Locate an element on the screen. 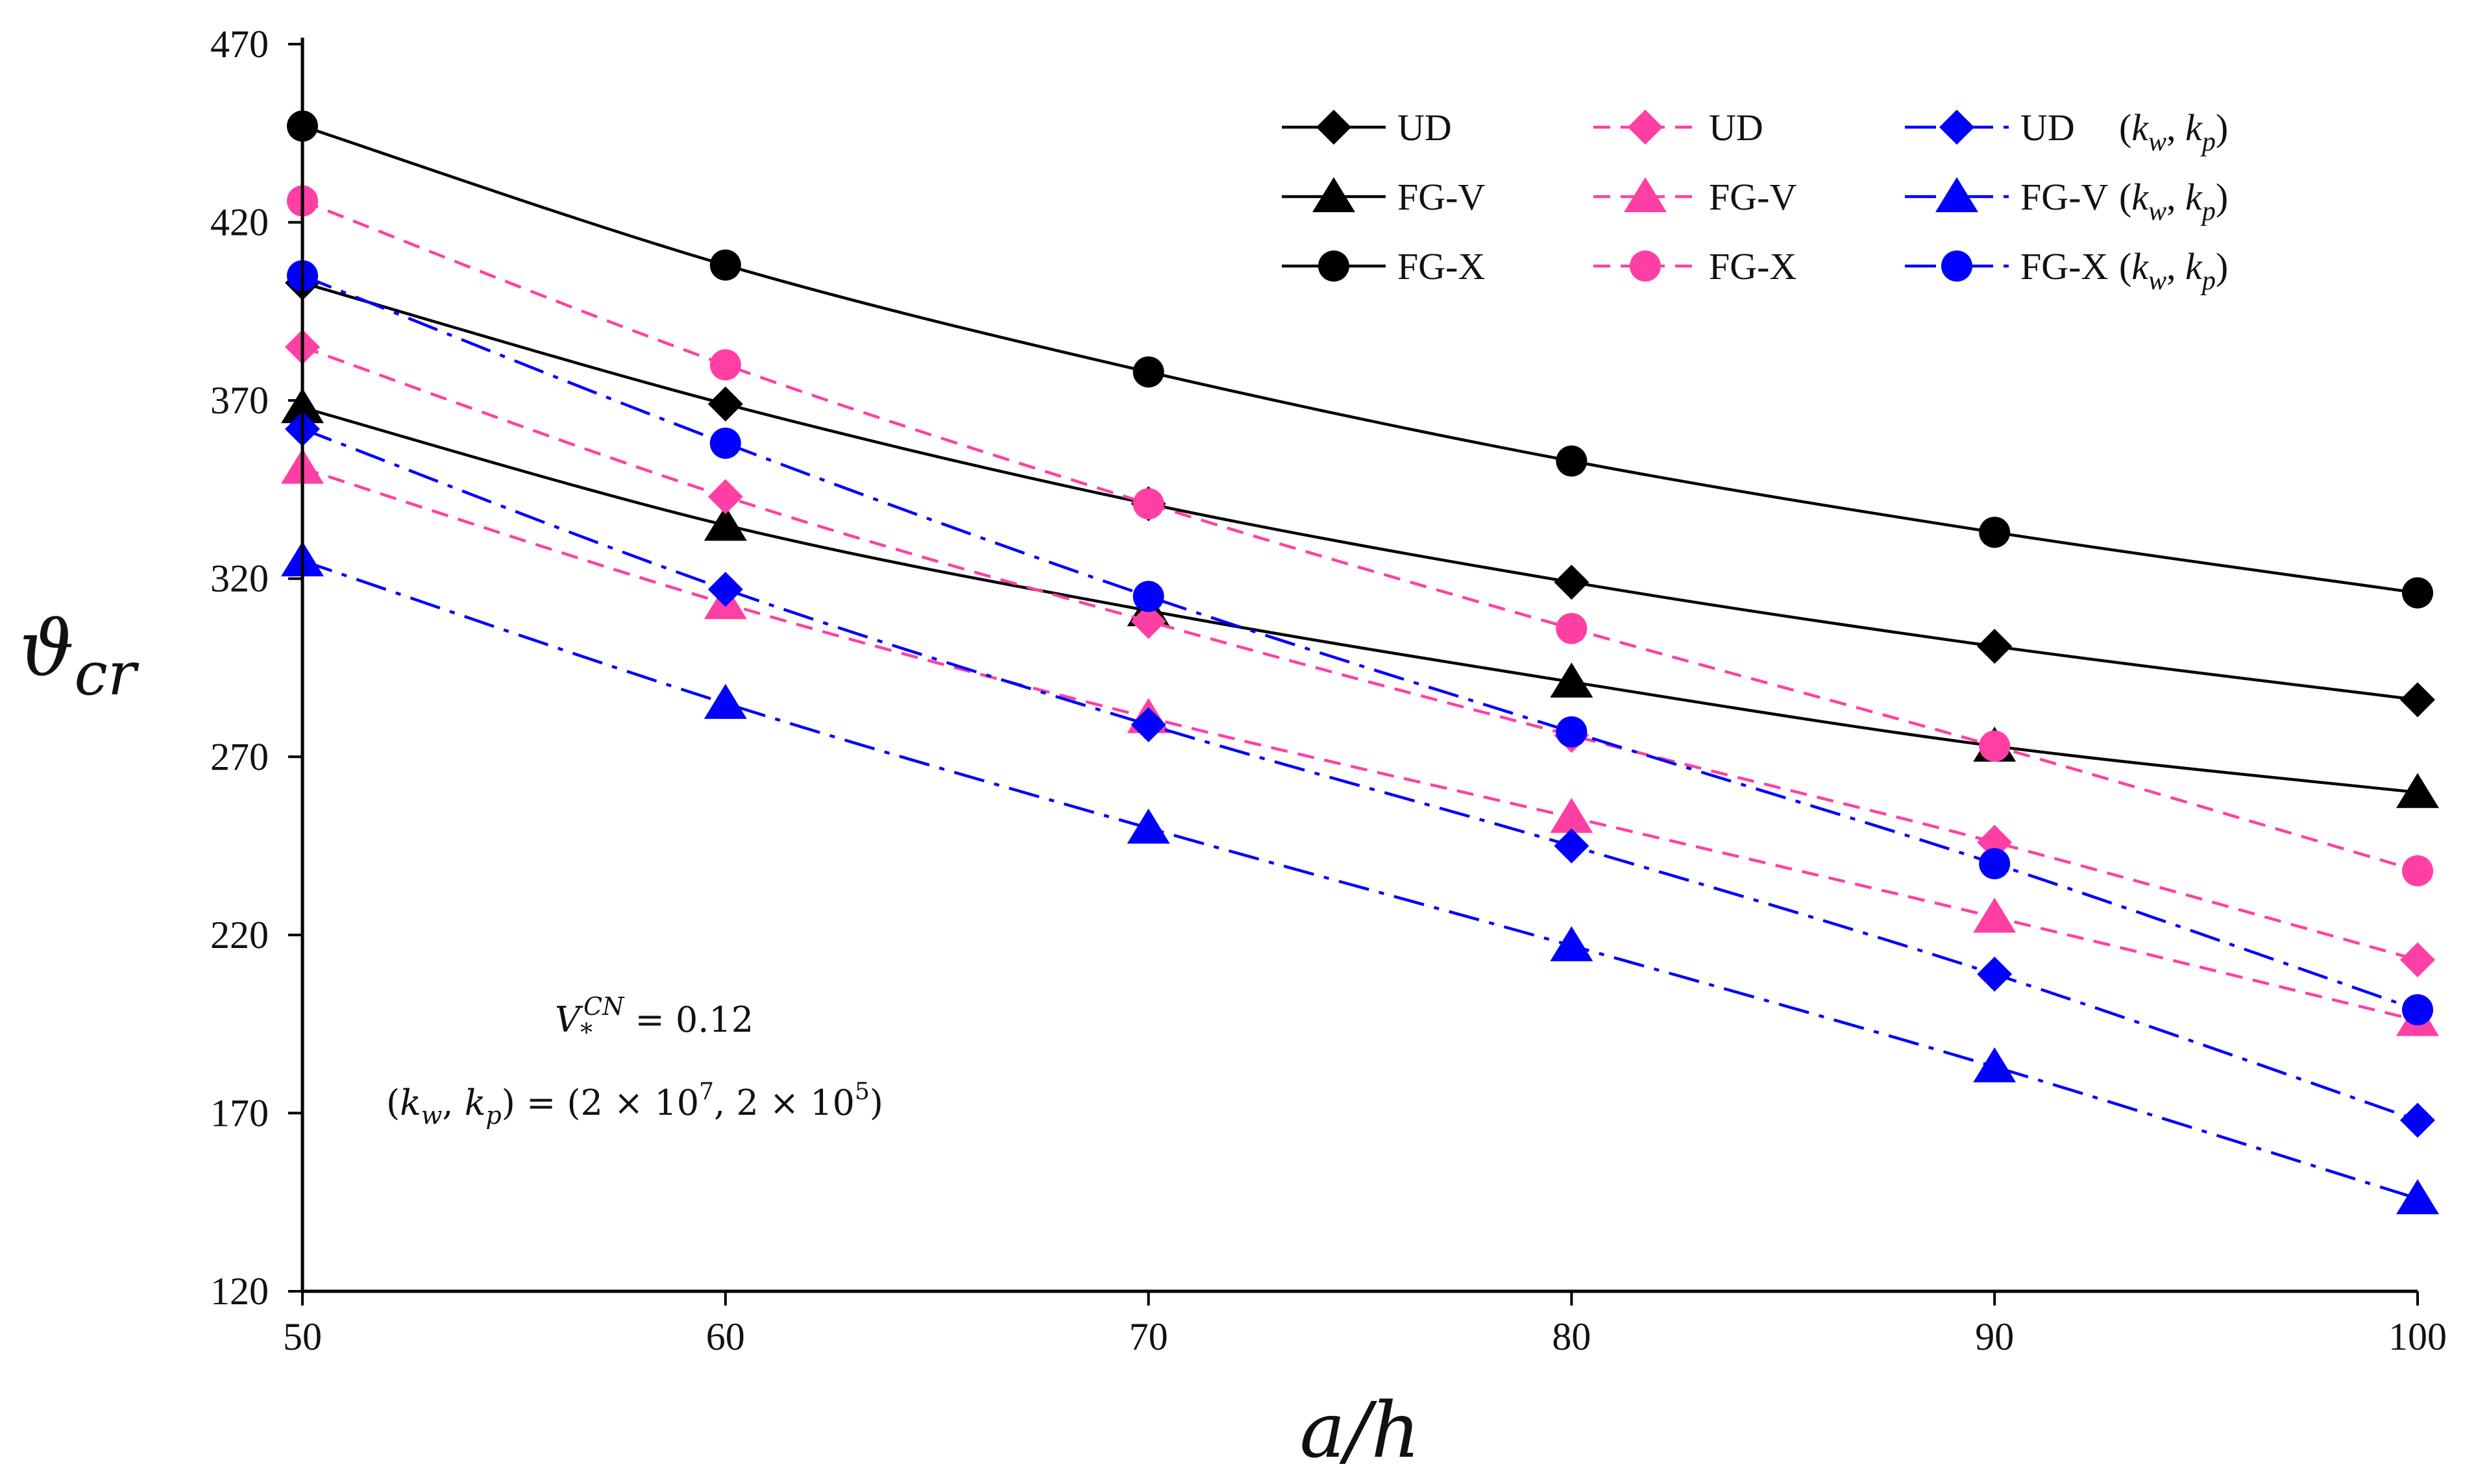  legend-entry-2: FG-X is located at coordinates (1383, 266).